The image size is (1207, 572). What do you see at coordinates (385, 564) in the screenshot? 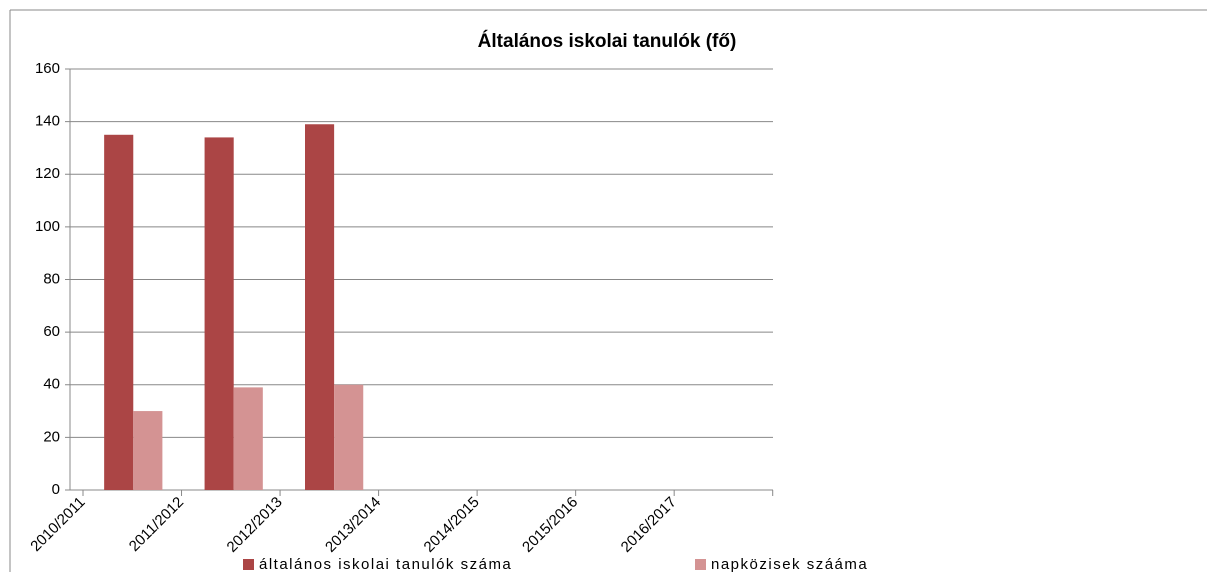
I see `legend-label: általános iskolai tanulók száma` at bounding box center [385, 564].